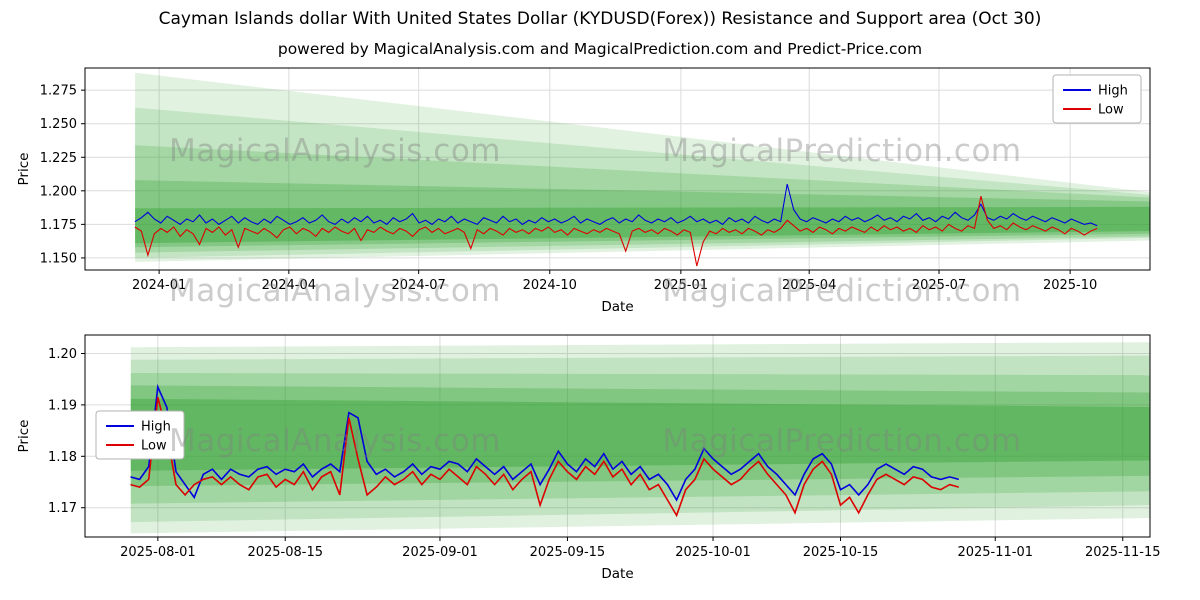  What do you see at coordinates (62, 508) in the screenshot?
I see `y-tick-label: 1.17` at bounding box center [62, 508].